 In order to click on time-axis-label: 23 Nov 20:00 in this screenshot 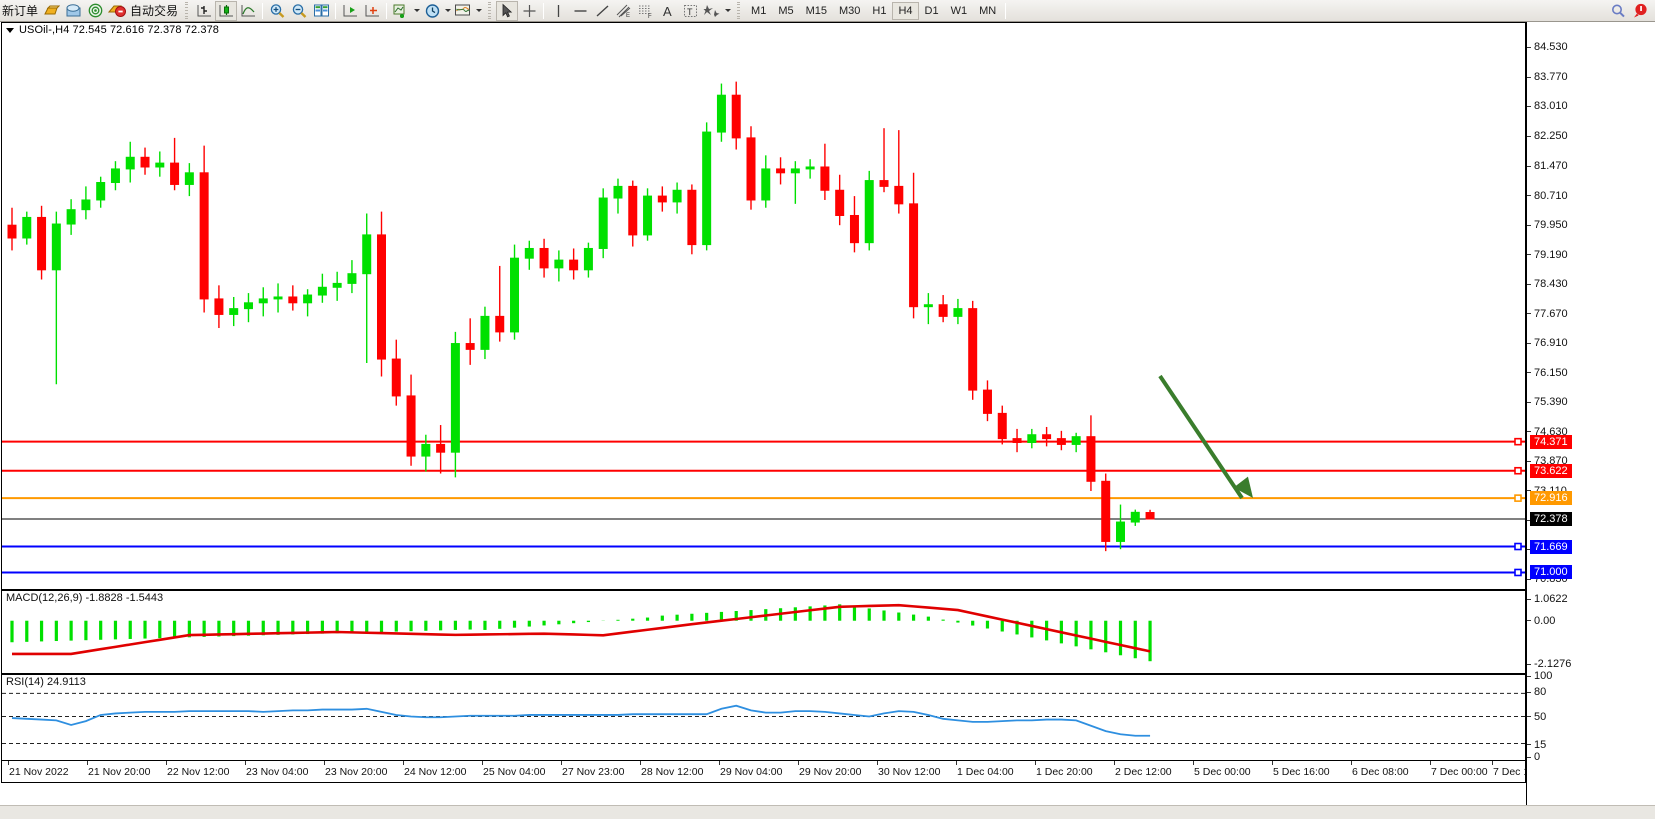, I will do `click(356, 772)`.